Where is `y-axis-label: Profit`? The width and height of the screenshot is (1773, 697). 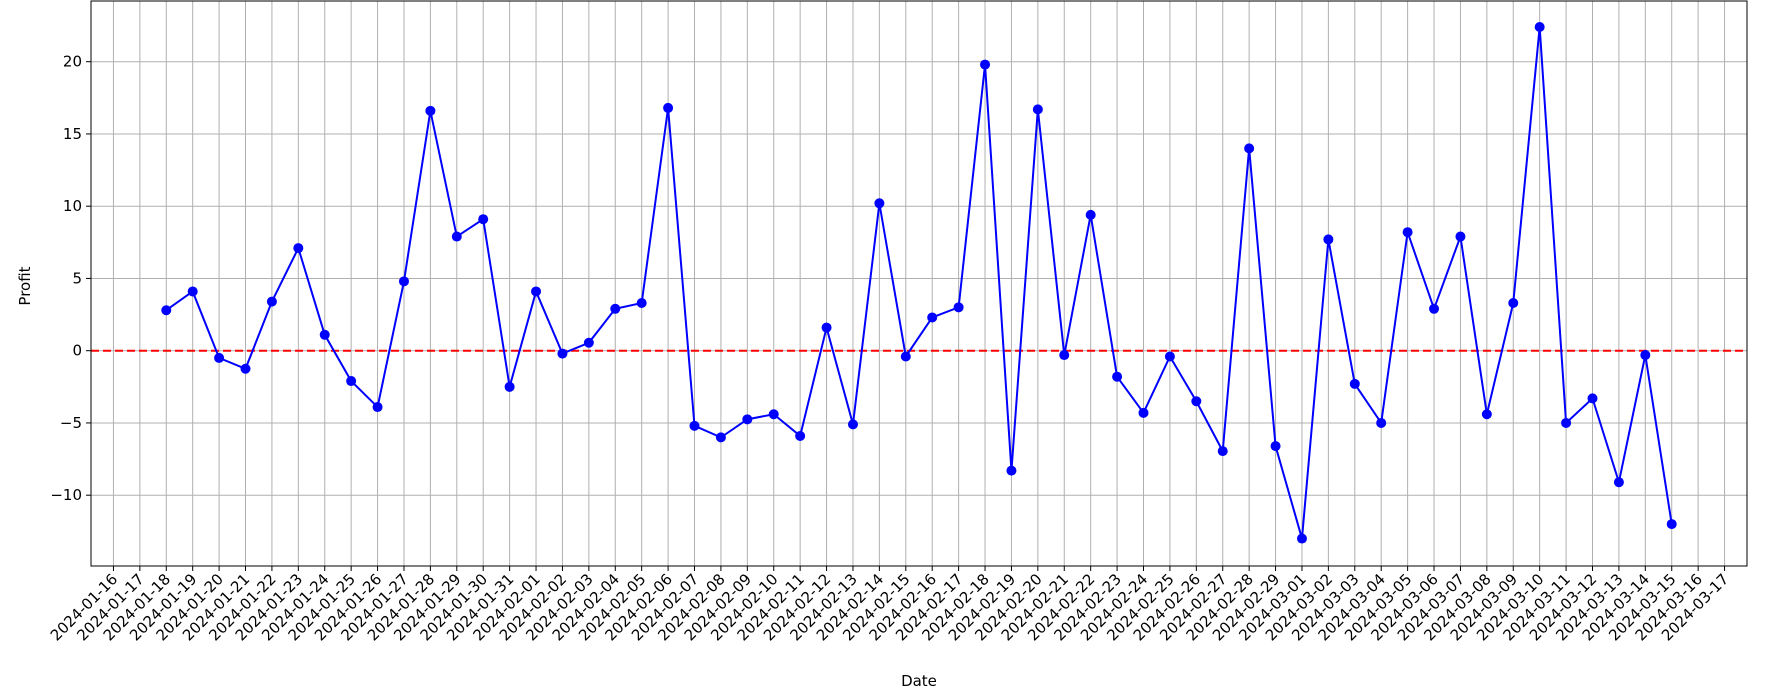 y-axis-label: Profit is located at coordinates (25, 285).